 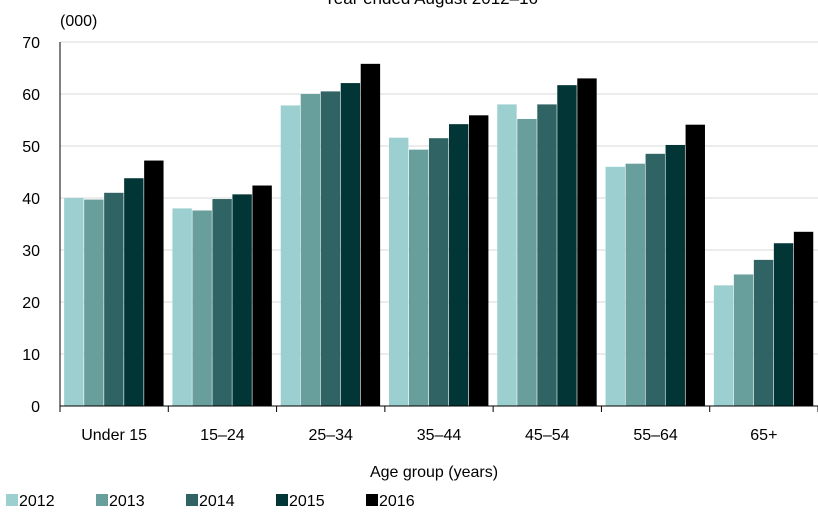 I want to click on legend-item: 2016, so click(x=390, y=501).